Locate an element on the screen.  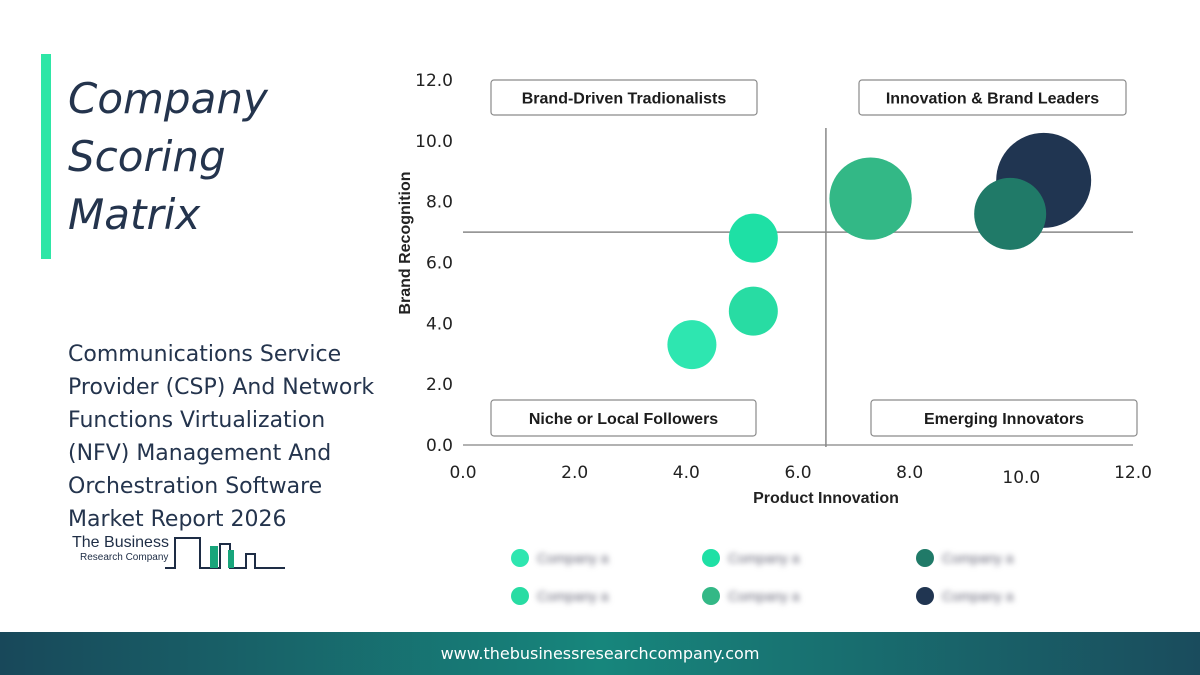
logo-text-line1: The Business is located at coordinates (120, 542).